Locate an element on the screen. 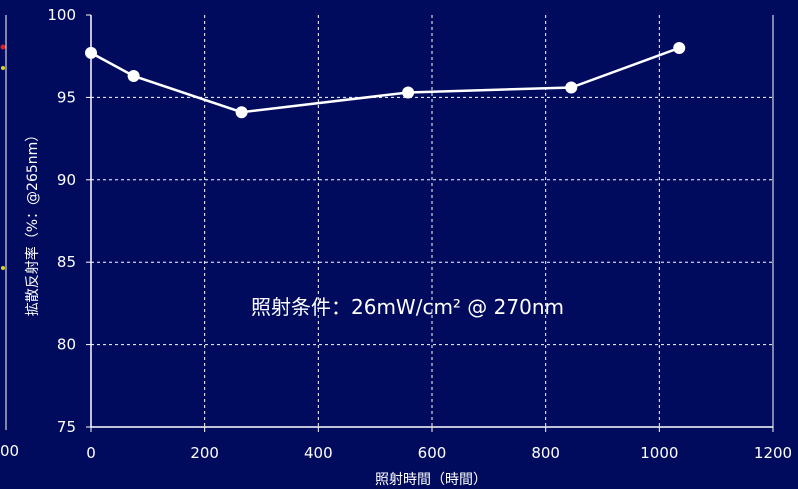 The image size is (798, 489). x-tick-label: 600 is located at coordinates (432, 453).